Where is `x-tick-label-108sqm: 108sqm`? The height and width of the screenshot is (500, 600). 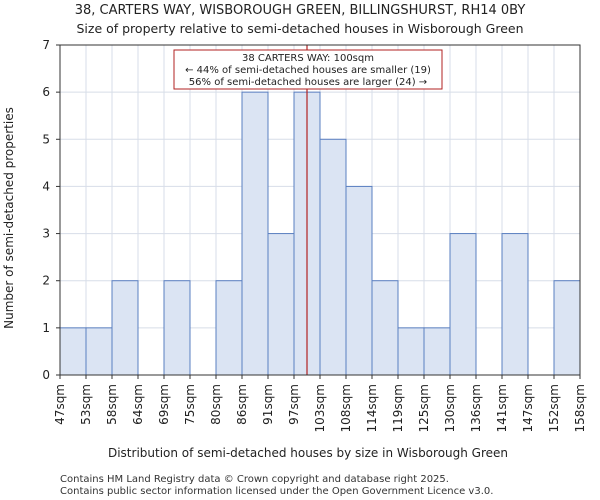
x-tick-label-108sqm: 108sqm is located at coordinates (346, 408).